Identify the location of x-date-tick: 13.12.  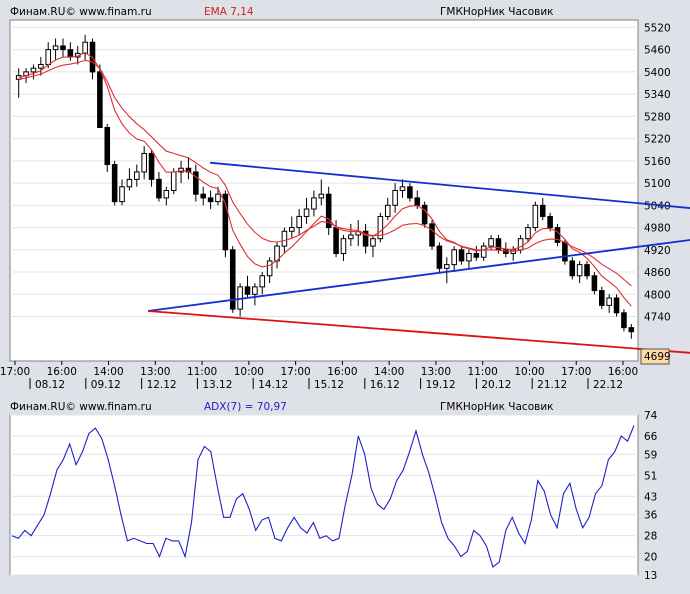
(217, 385).